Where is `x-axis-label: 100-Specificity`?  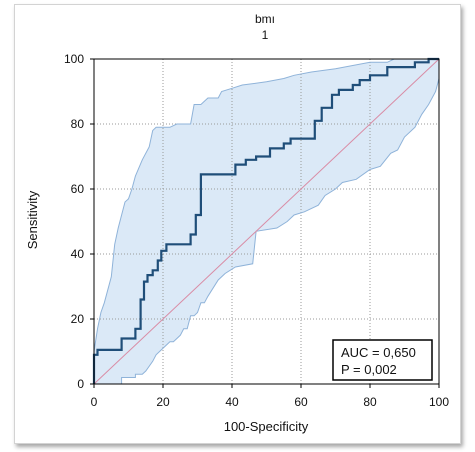 x-axis-label: 100-Specificity is located at coordinates (266, 426).